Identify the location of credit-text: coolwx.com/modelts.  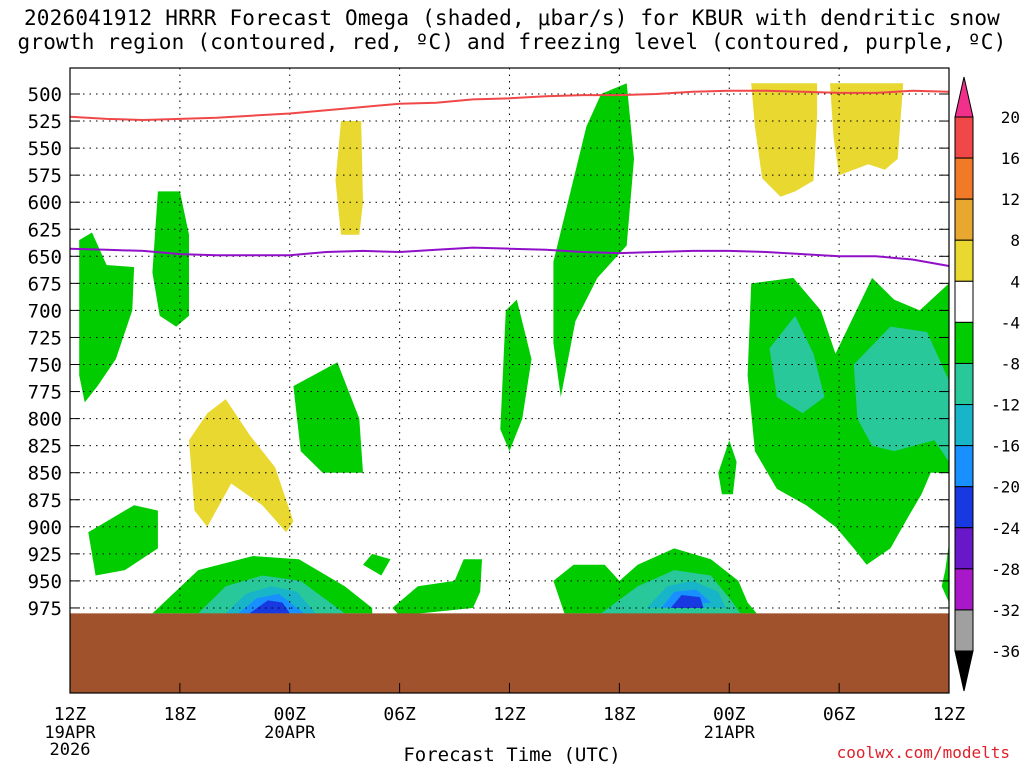
(923, 752).